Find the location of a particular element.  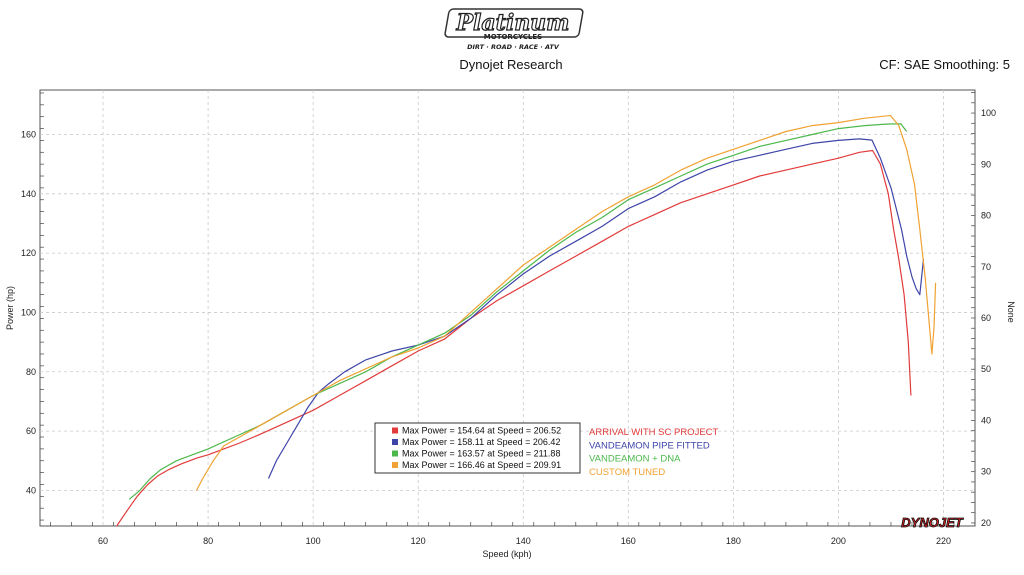

x-tick-label: 160 is located at coordinates (628, 541).